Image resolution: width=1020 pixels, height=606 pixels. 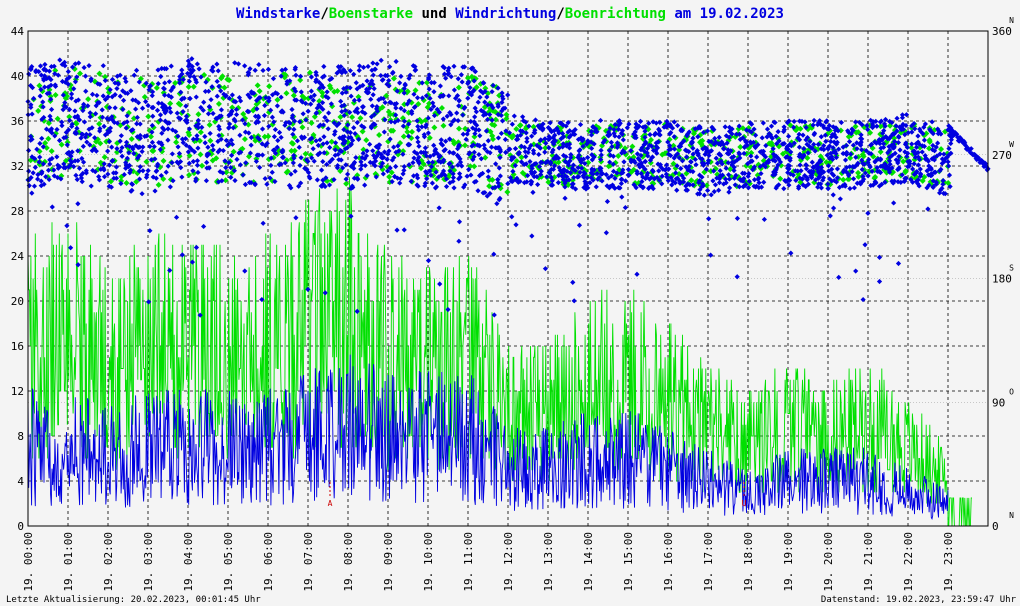 What do you see at coordinates (1002, 31) in the screenshot?
I see `y-right-tick-label: 360` at bounding box center [1002, 31].